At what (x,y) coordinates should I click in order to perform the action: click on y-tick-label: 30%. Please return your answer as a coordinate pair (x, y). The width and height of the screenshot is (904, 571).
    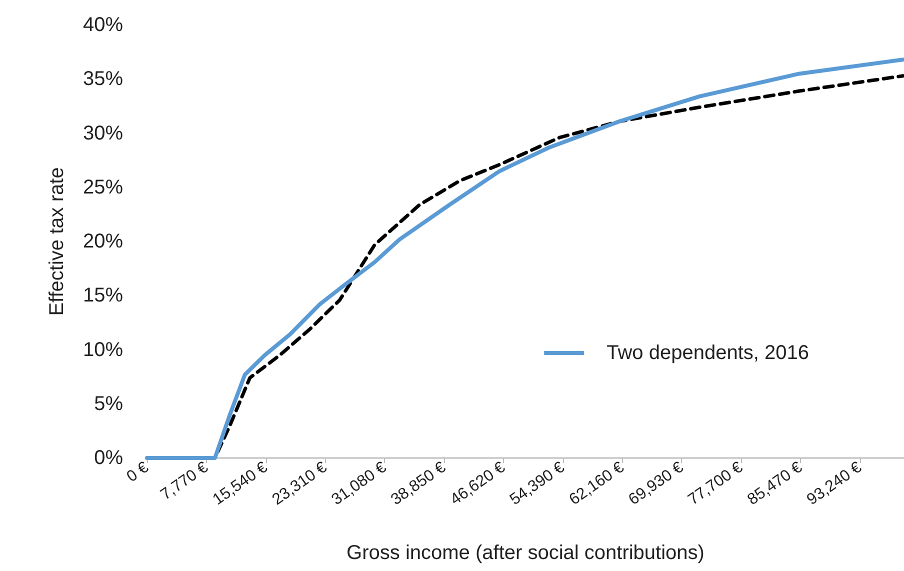
    Looking at the image, I should click on (103, 133).